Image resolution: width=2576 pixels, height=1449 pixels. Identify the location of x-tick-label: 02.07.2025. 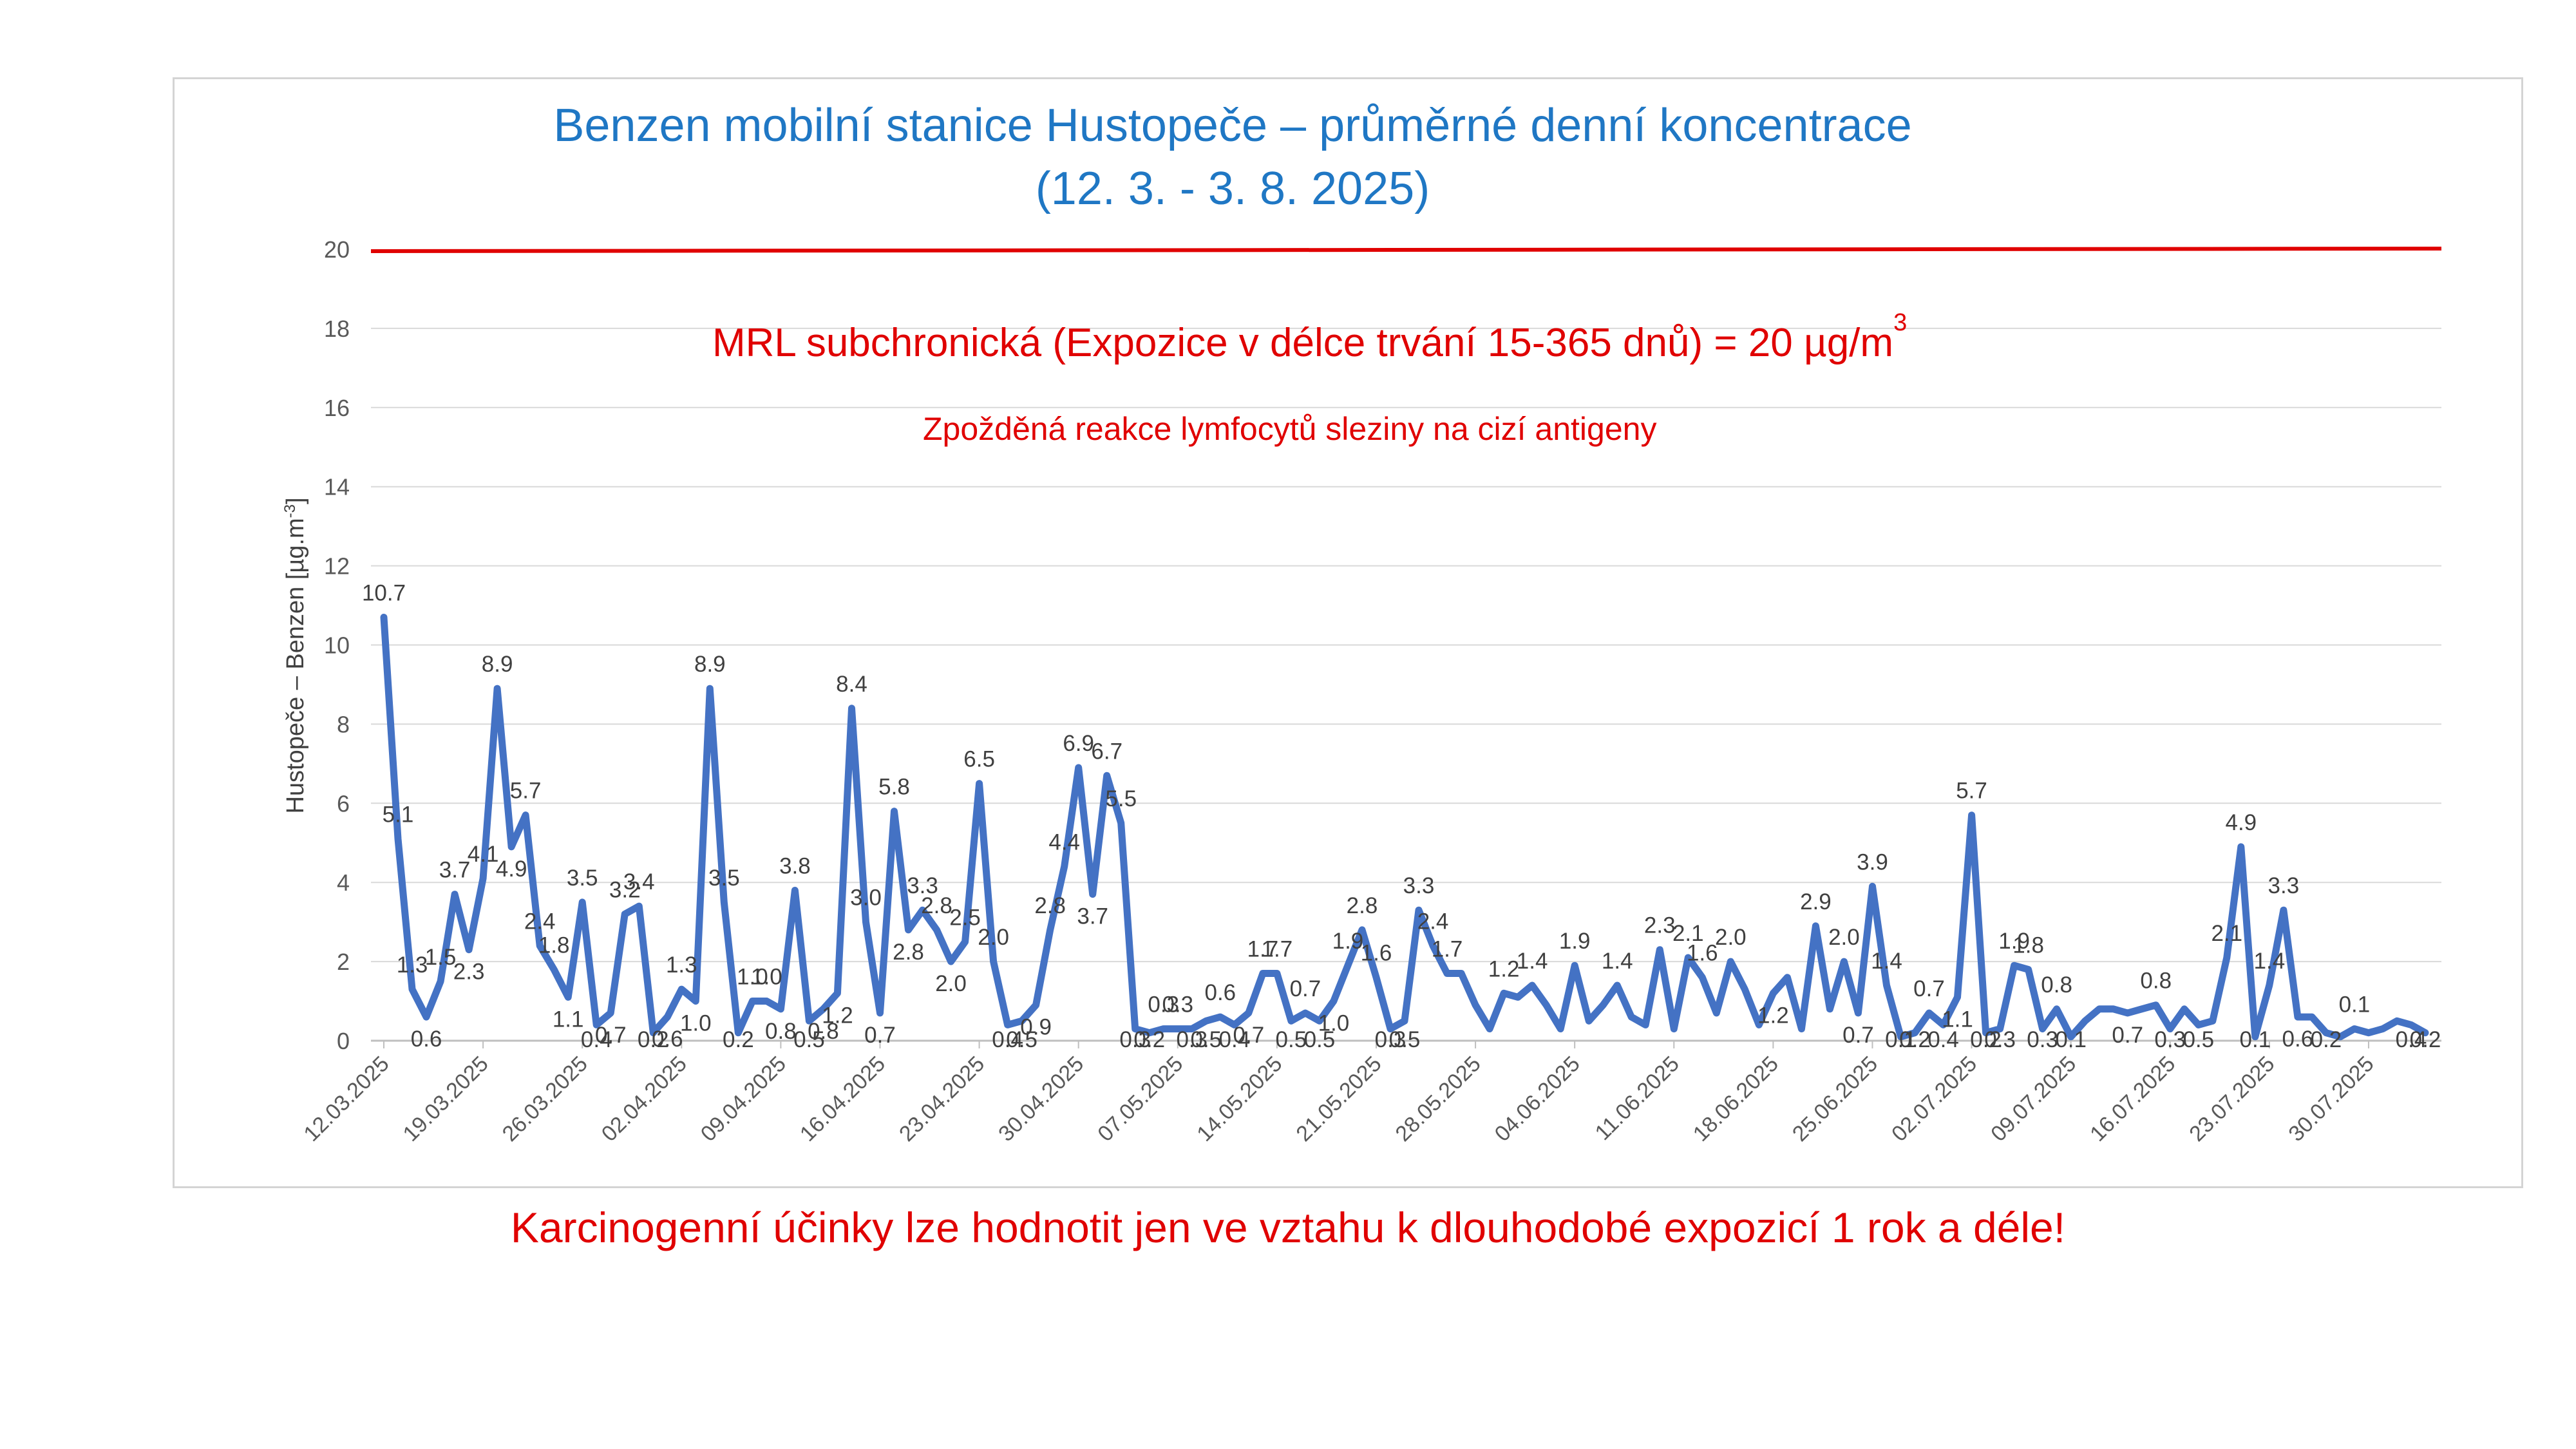
(1934, 1099).